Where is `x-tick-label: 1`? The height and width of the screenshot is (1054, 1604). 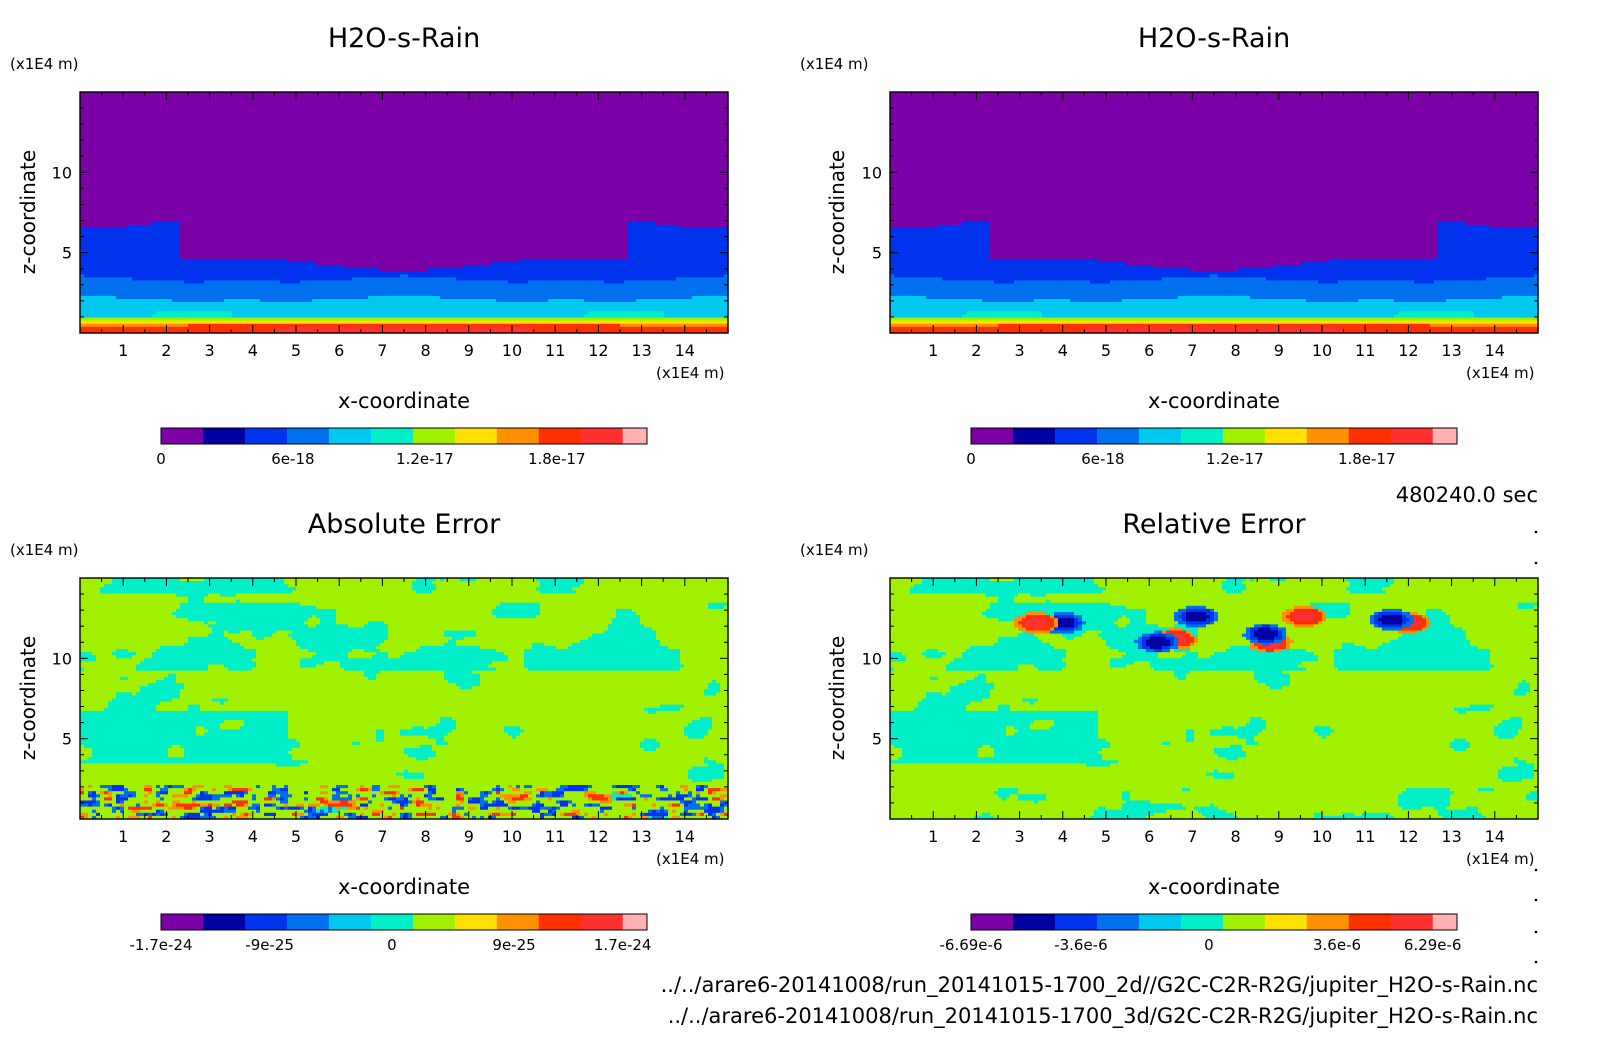
x-tick-label: 1 is located at coordinates (933, 350).